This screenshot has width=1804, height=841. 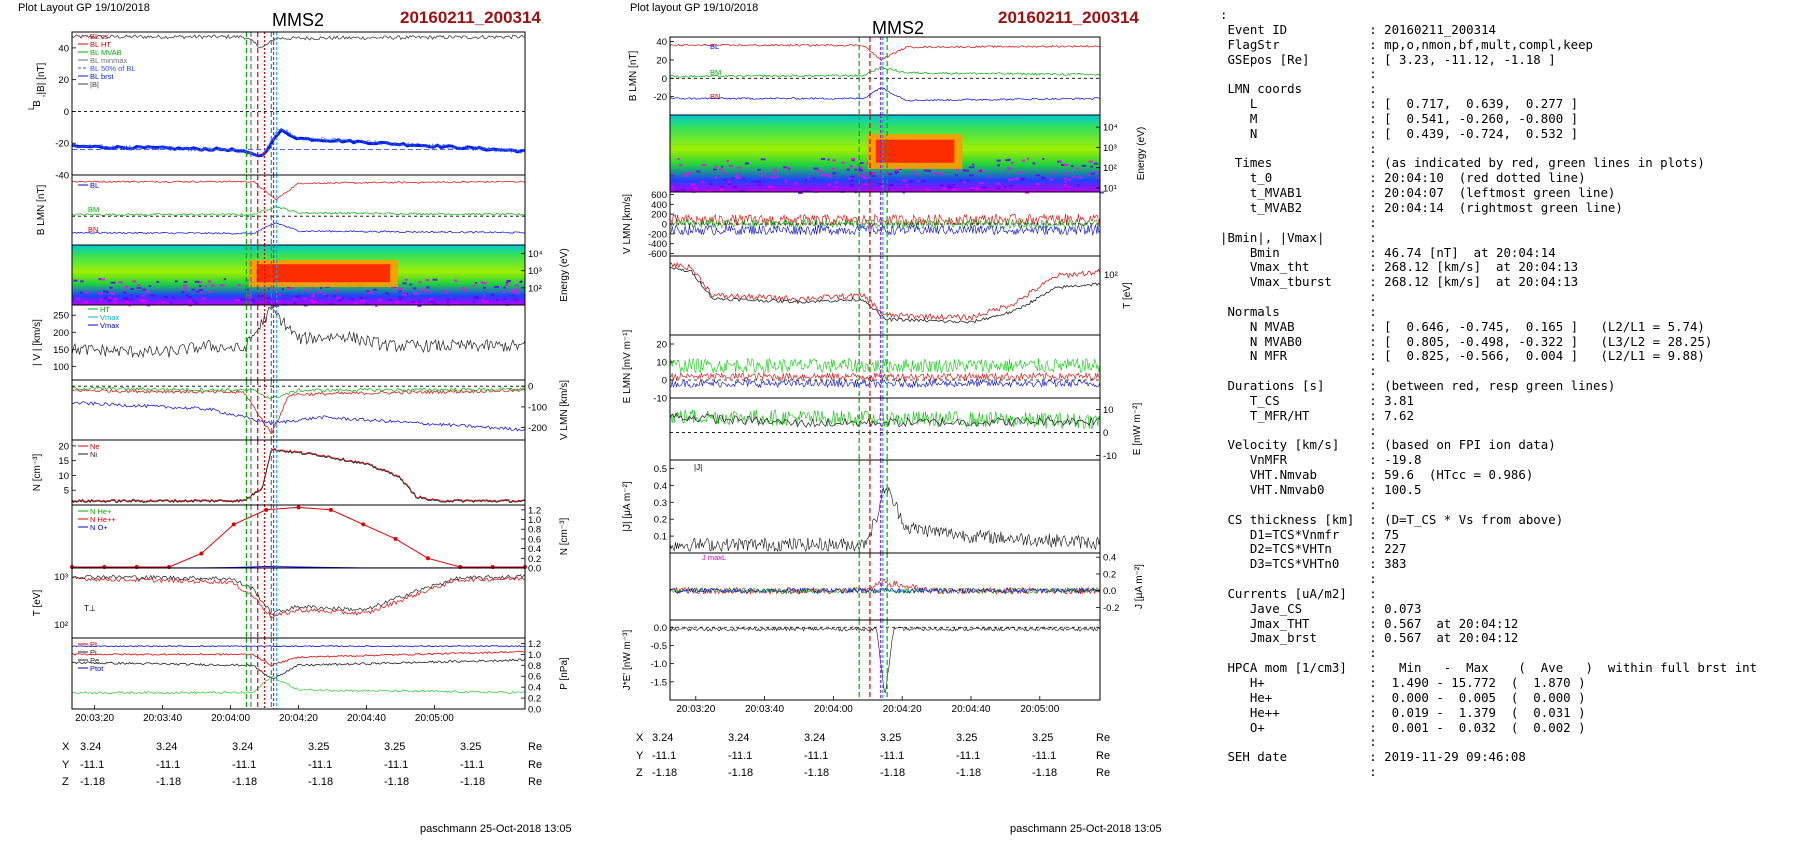 I want to click on legend-label: BL, so click(x=714, y=46).